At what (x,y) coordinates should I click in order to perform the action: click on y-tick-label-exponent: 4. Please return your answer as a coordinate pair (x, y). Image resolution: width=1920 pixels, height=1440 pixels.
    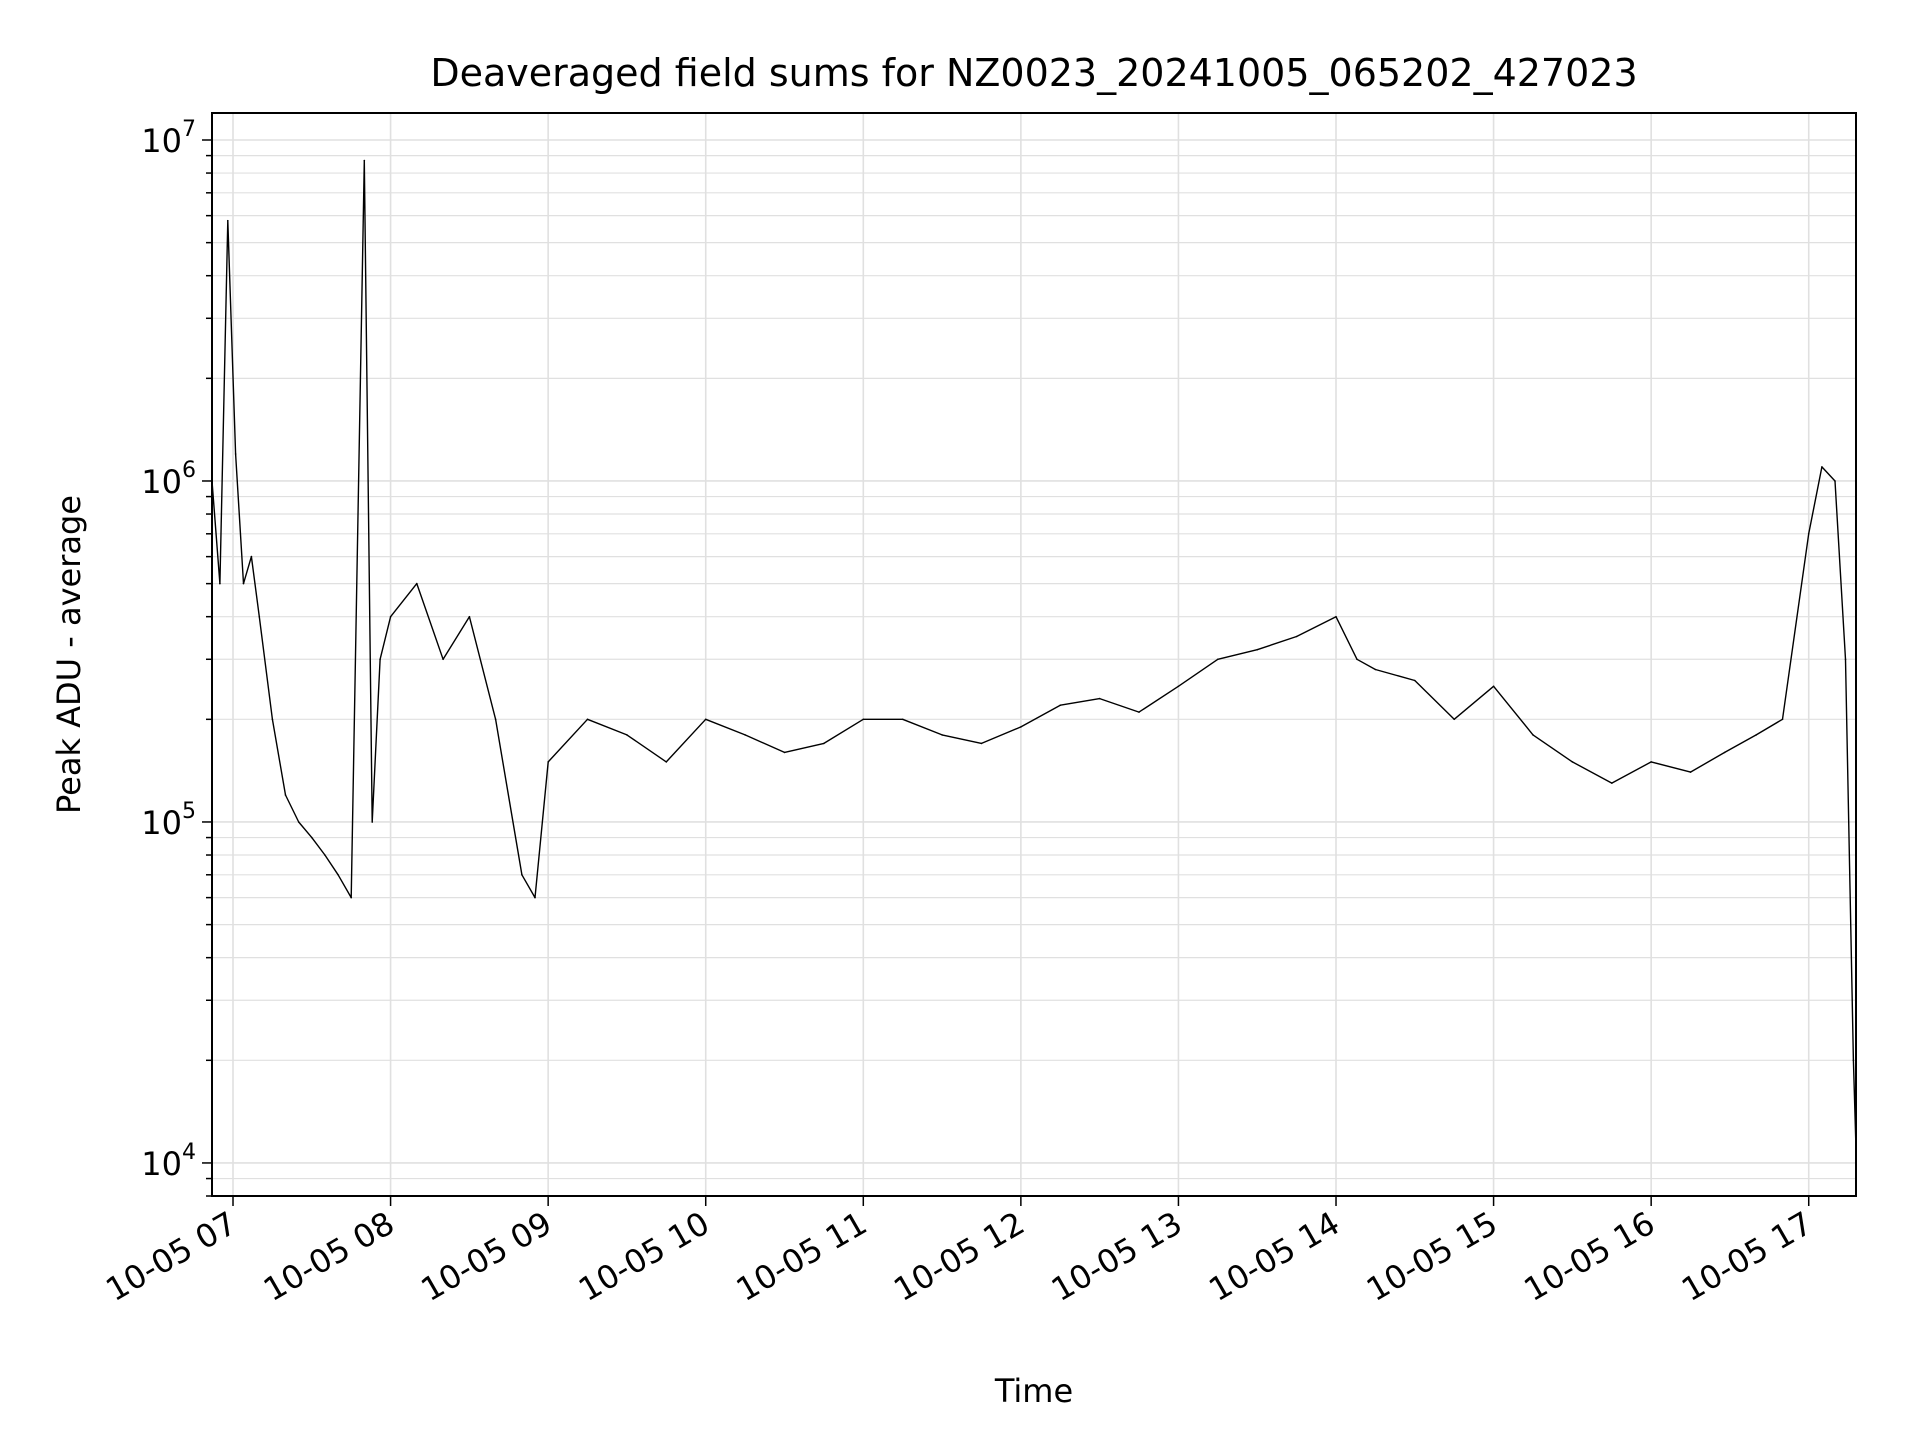
    Looking at the image, I should click on (189, 1152).